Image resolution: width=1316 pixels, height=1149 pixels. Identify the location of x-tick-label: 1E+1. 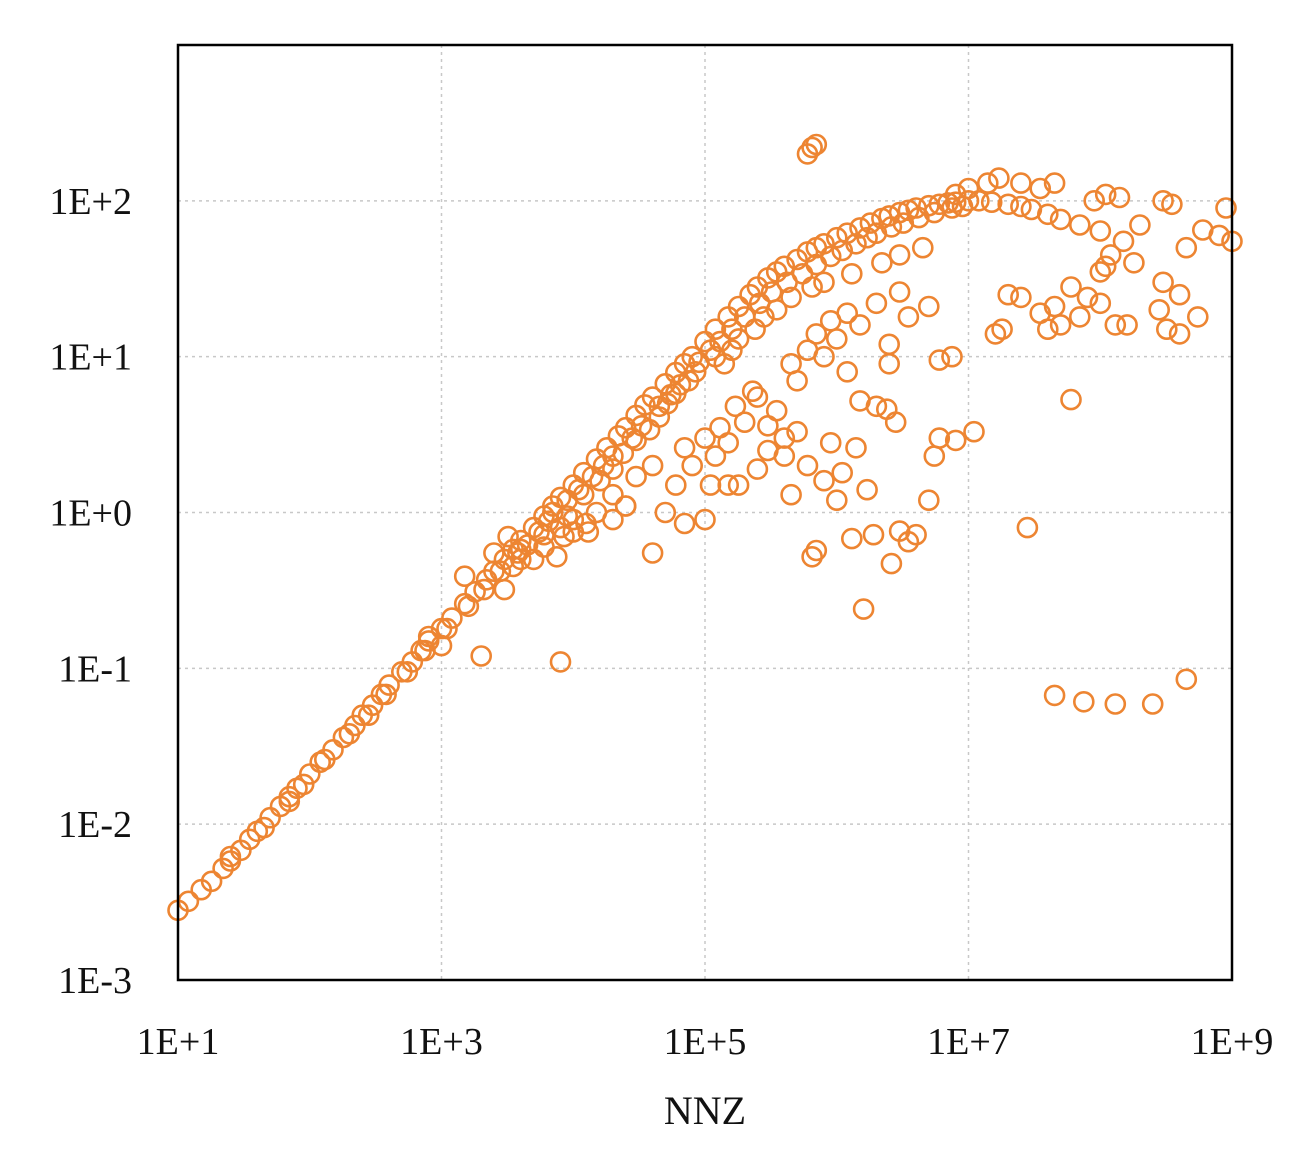
(178, 1042).